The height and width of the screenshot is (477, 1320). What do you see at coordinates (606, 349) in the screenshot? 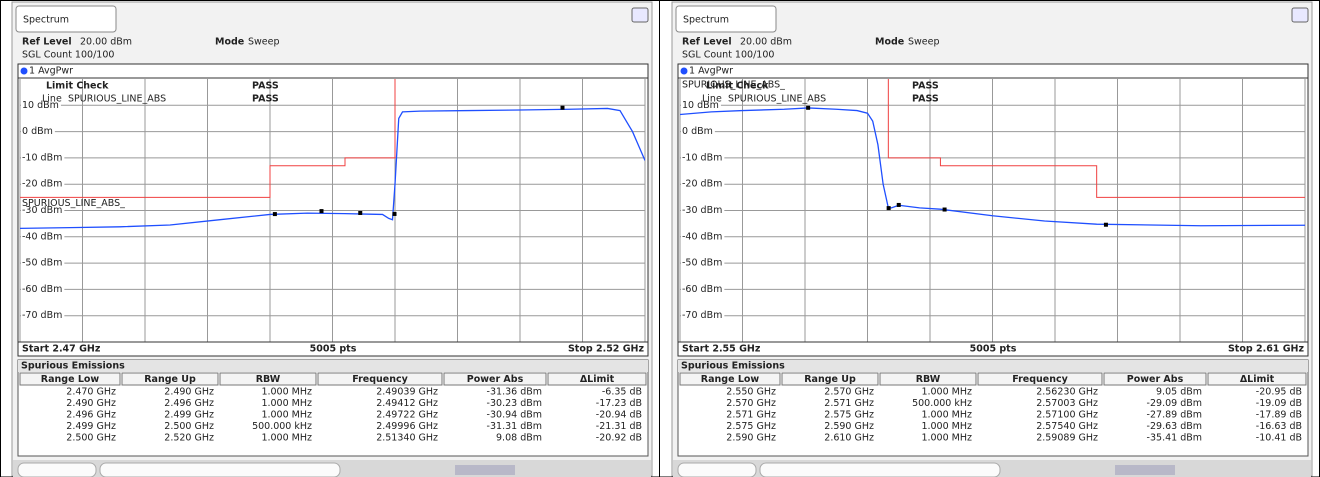
I see `stop: Stop 2.52 GHz` at bounding box center [606, 349].